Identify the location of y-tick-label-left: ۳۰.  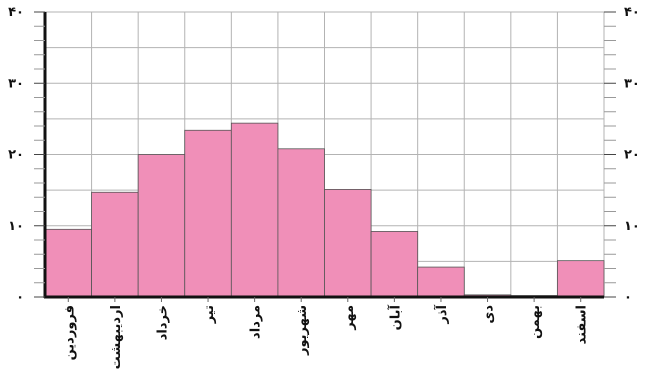
(16, 83).